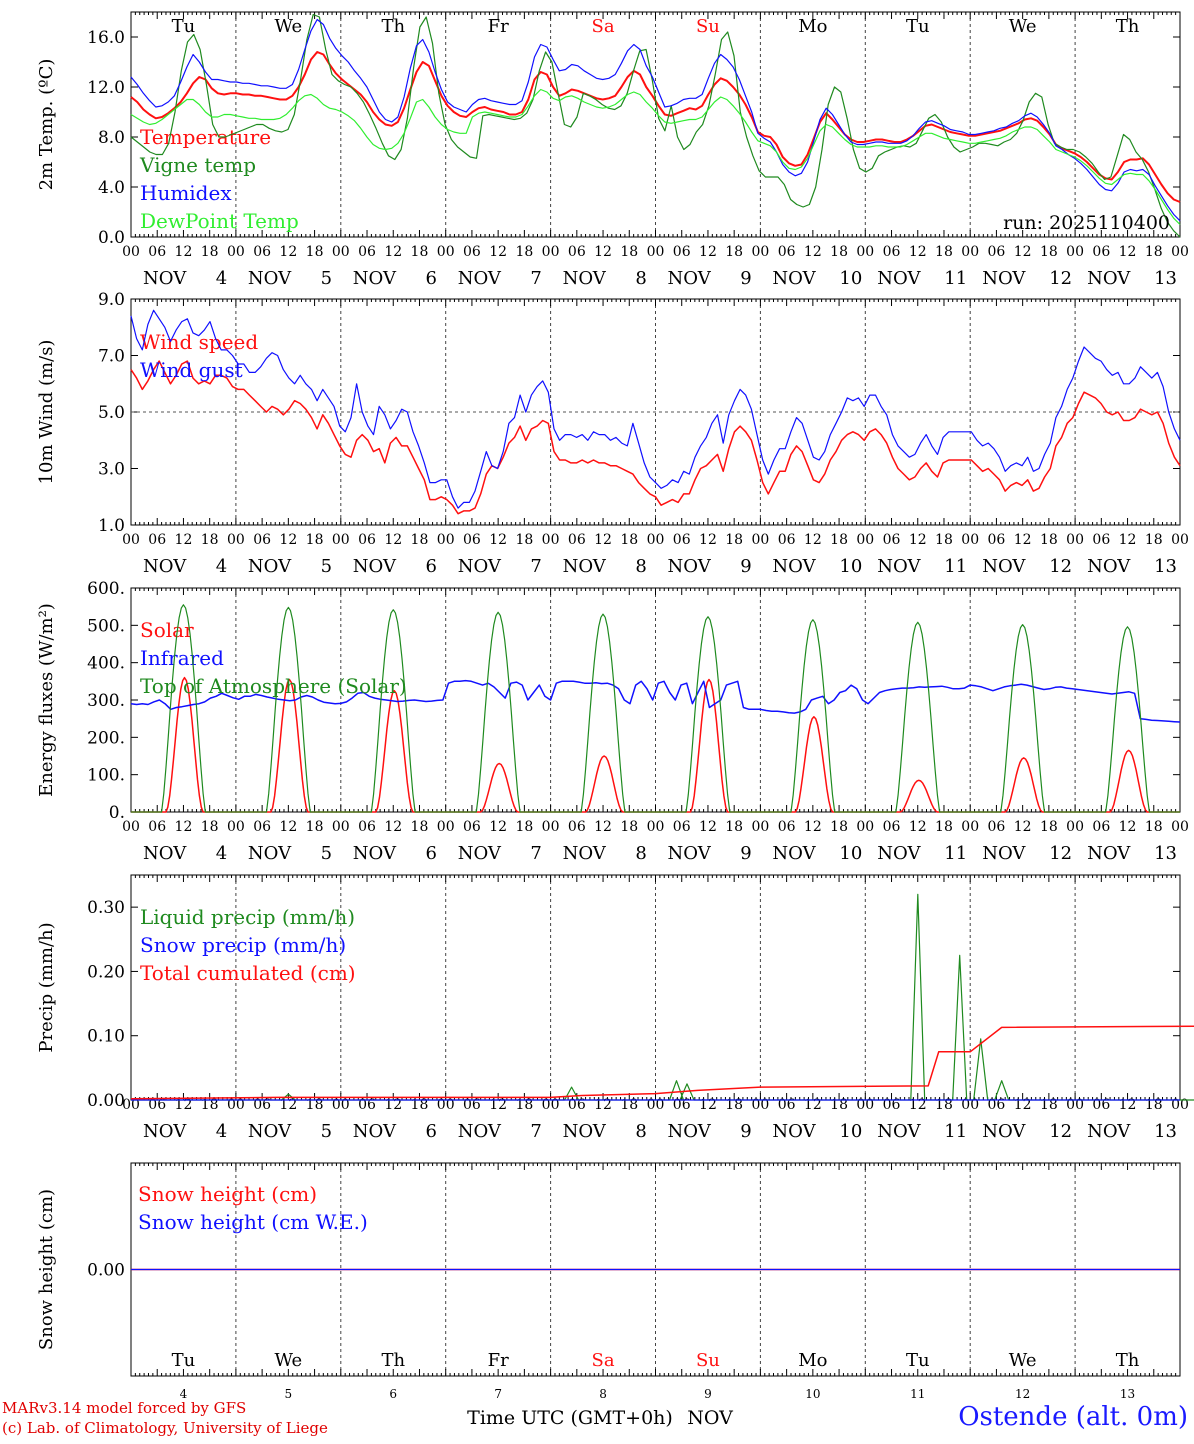  What do you see at coordinates (708, 1360) in the screenshot?
I see `weekday-label: Su` at bounding box center [708, 1360].